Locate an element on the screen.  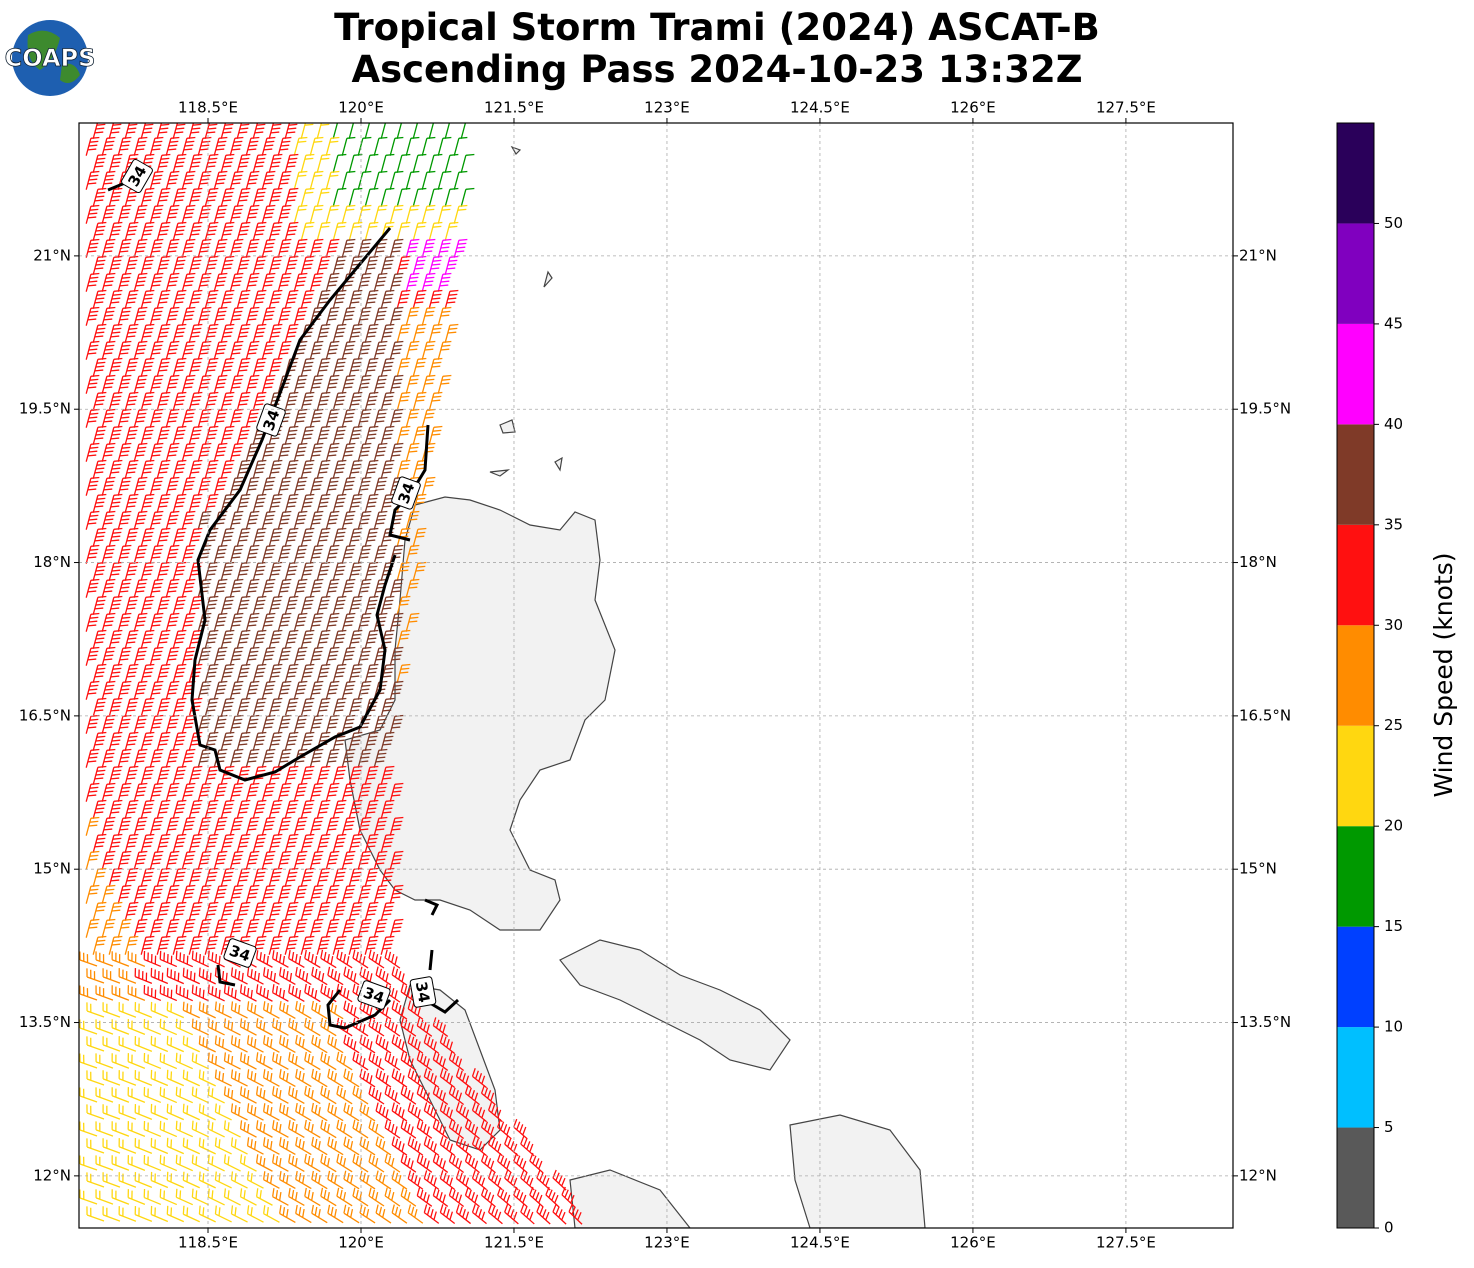
colorbar-segment is located at coordinates (1355, 1177).